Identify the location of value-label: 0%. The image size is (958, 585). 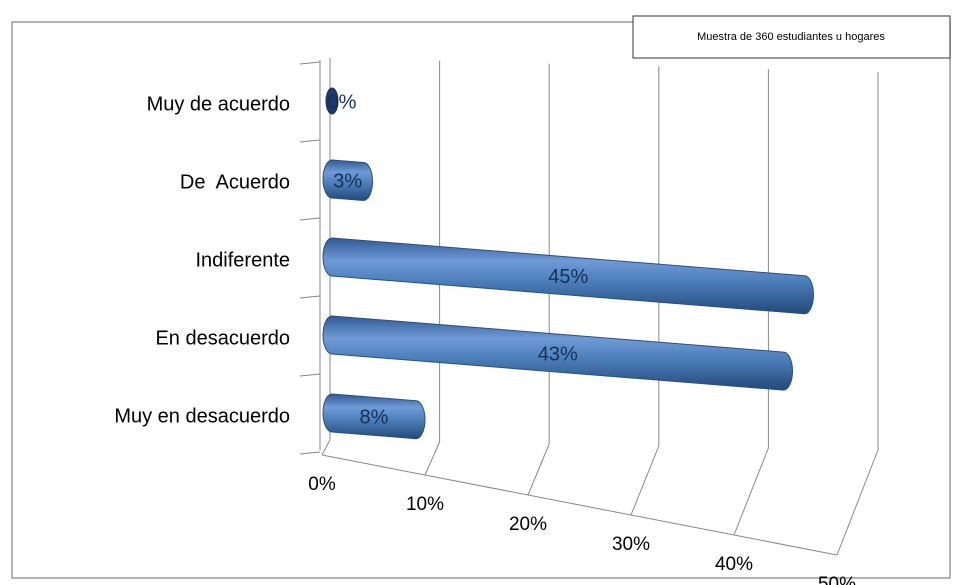
(342, 102).